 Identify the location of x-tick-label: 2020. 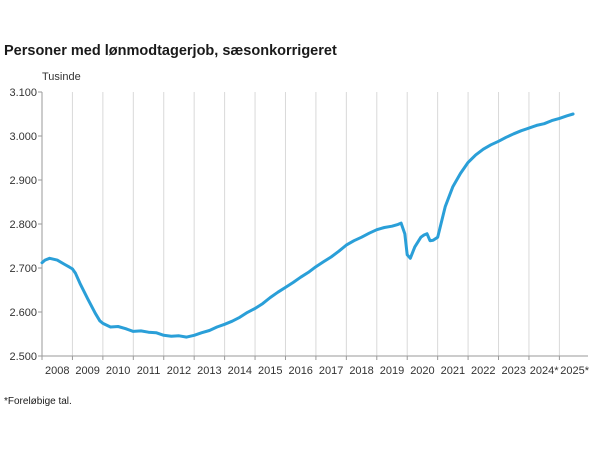
(422, 371).